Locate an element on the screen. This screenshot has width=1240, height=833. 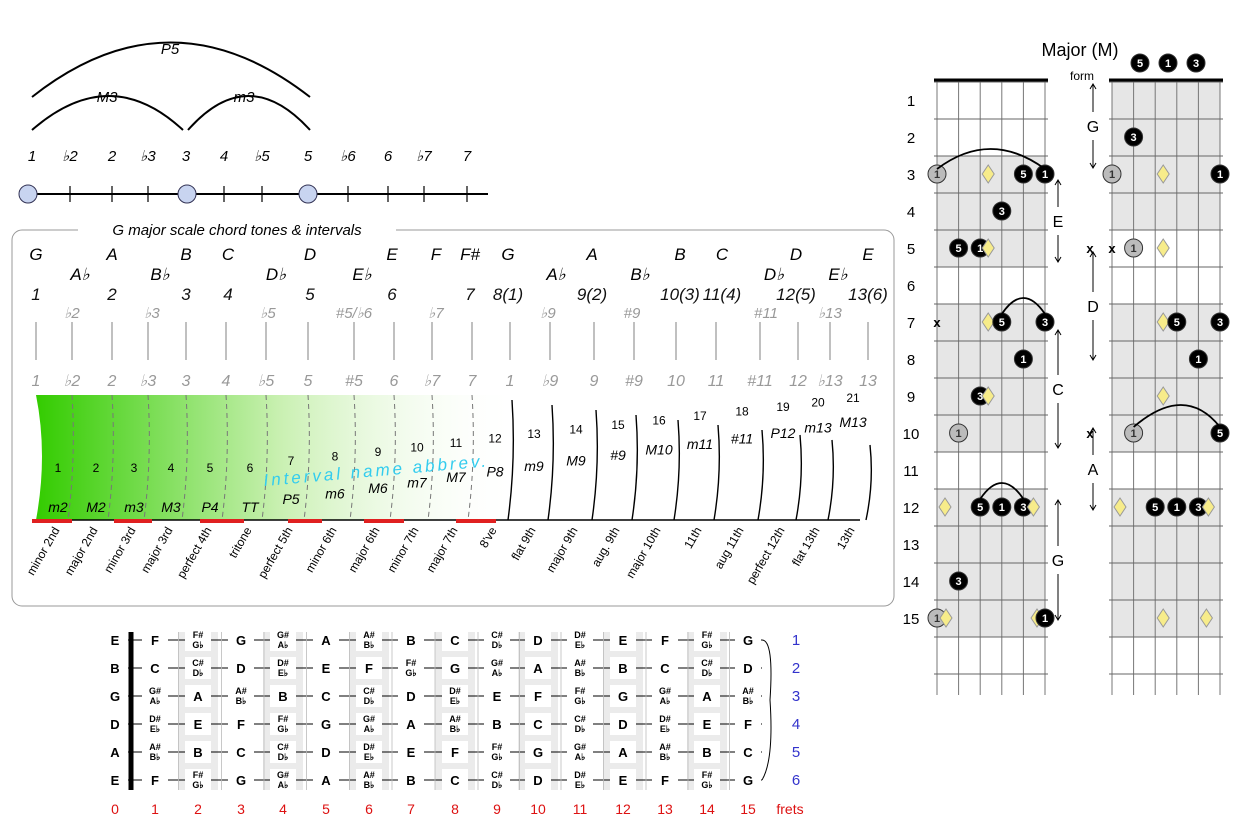
form-label: form is located at coordinates (1082, 76).